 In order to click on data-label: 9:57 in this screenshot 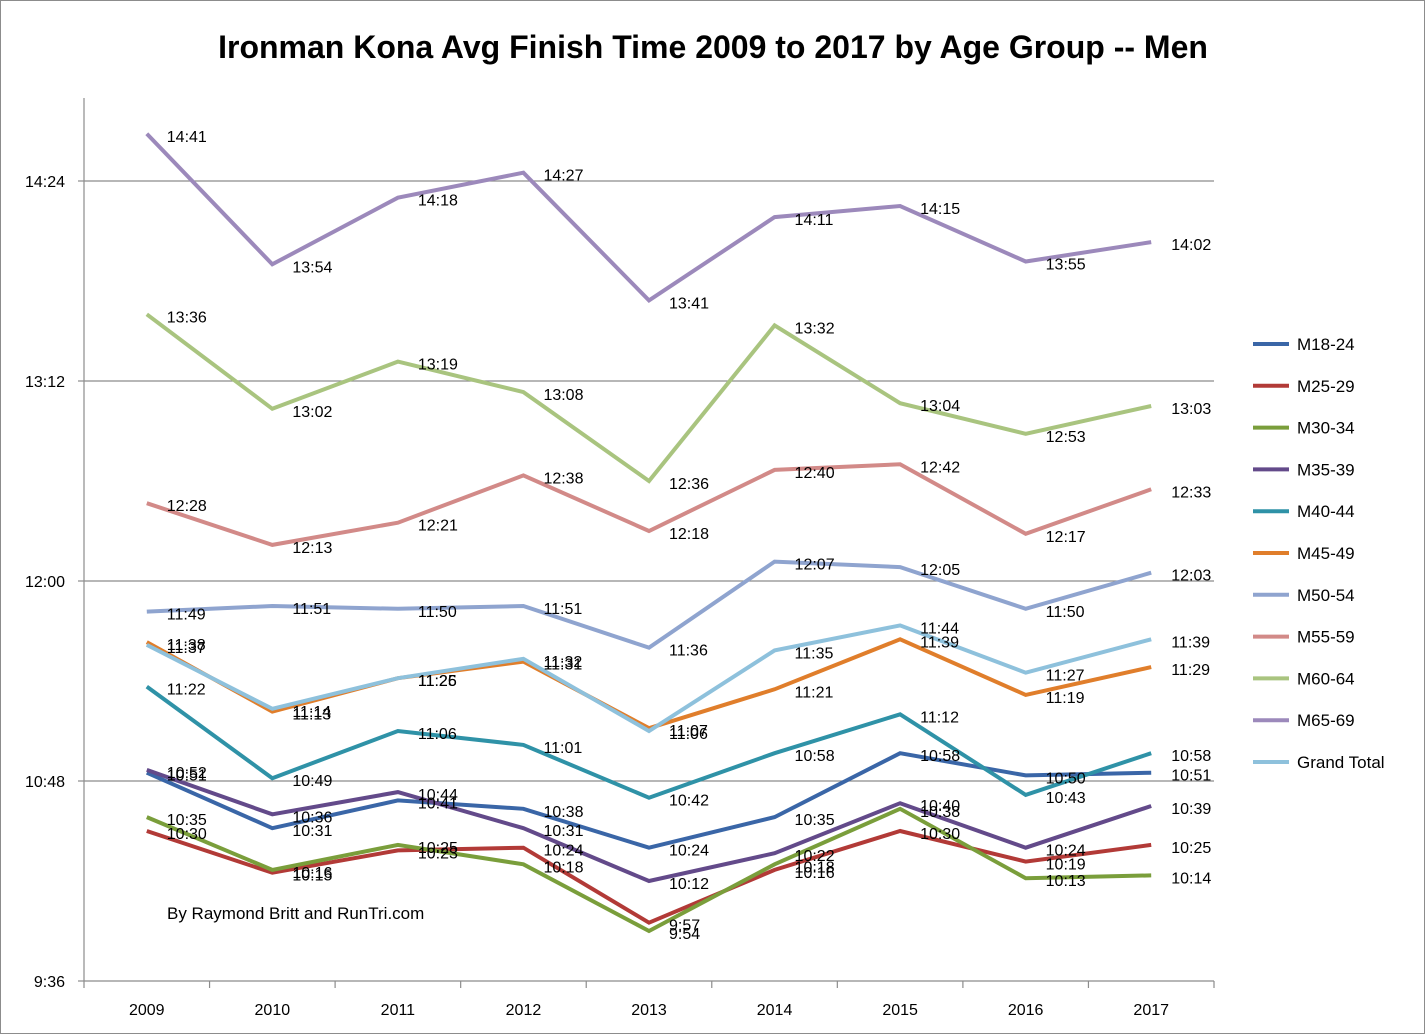, I will do `click(684, 926)`.